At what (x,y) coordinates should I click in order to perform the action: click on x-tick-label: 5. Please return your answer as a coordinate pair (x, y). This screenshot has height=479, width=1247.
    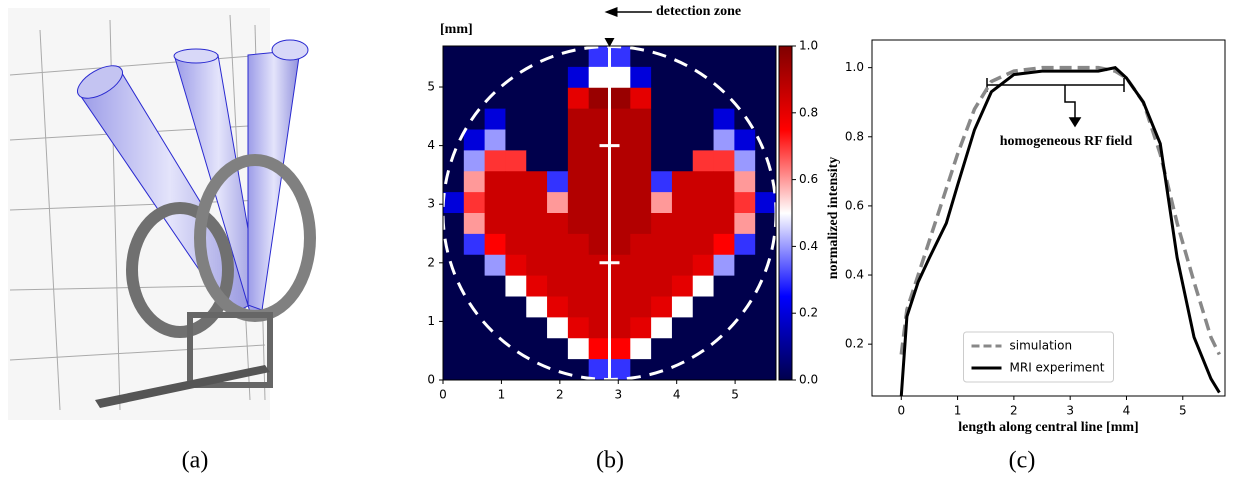
    Looking at the image, I should click on (735, 395).